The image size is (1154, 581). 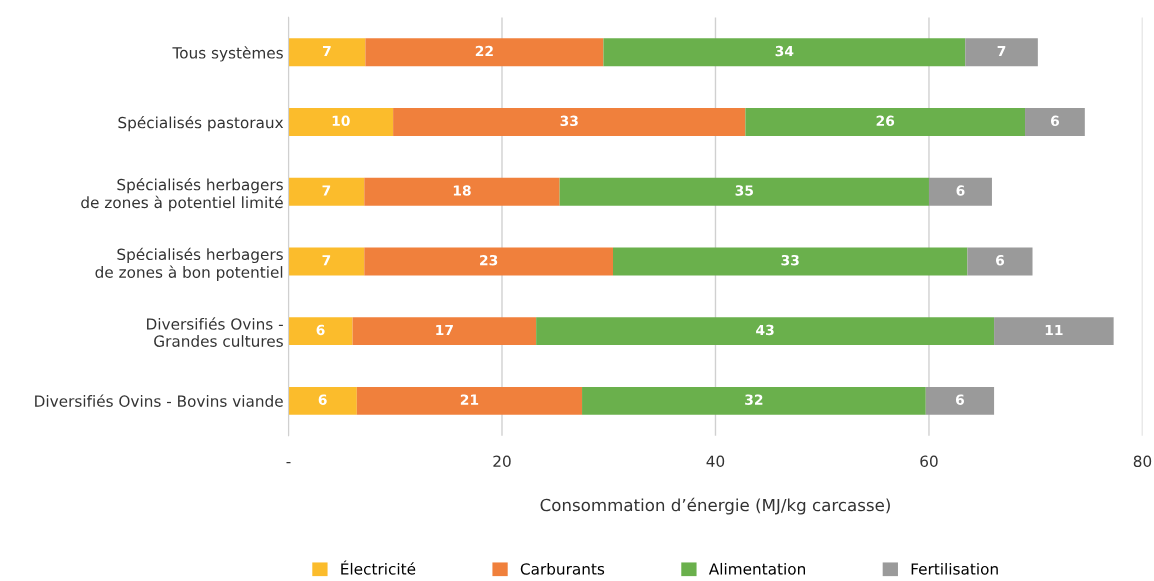 I want to click on x-tick-label: -, so click(x=288, y=463).